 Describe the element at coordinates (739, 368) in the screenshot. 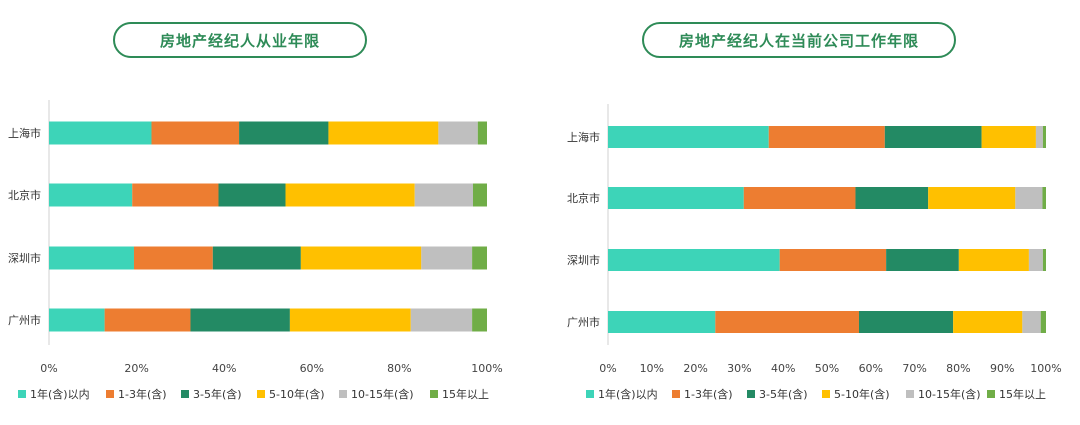

I see `x-tick-label: 30%` at that location.